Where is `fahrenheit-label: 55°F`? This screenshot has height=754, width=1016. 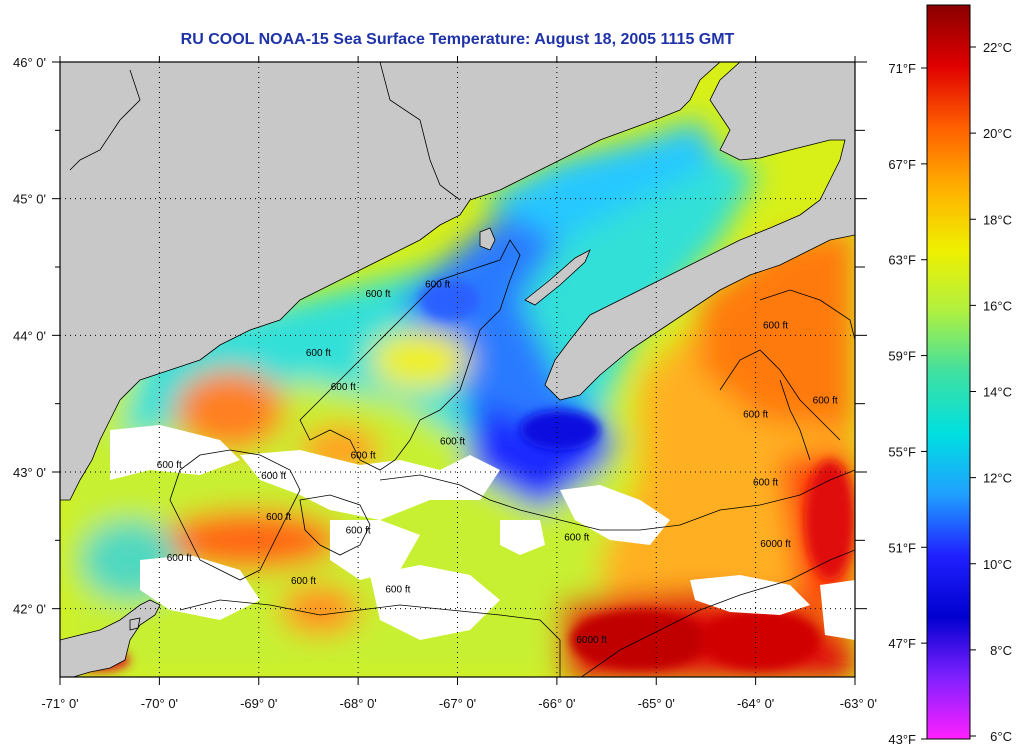 fahrenheit-label: 55°F is located at coordinates (902, 451).